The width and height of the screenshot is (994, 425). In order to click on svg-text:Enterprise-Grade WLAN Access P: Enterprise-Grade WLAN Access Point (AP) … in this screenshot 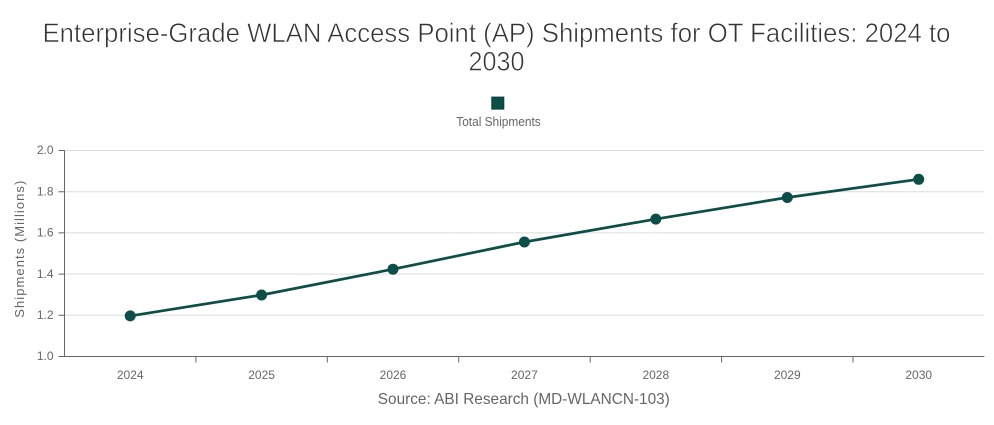, I will do `click(497, 33)`.